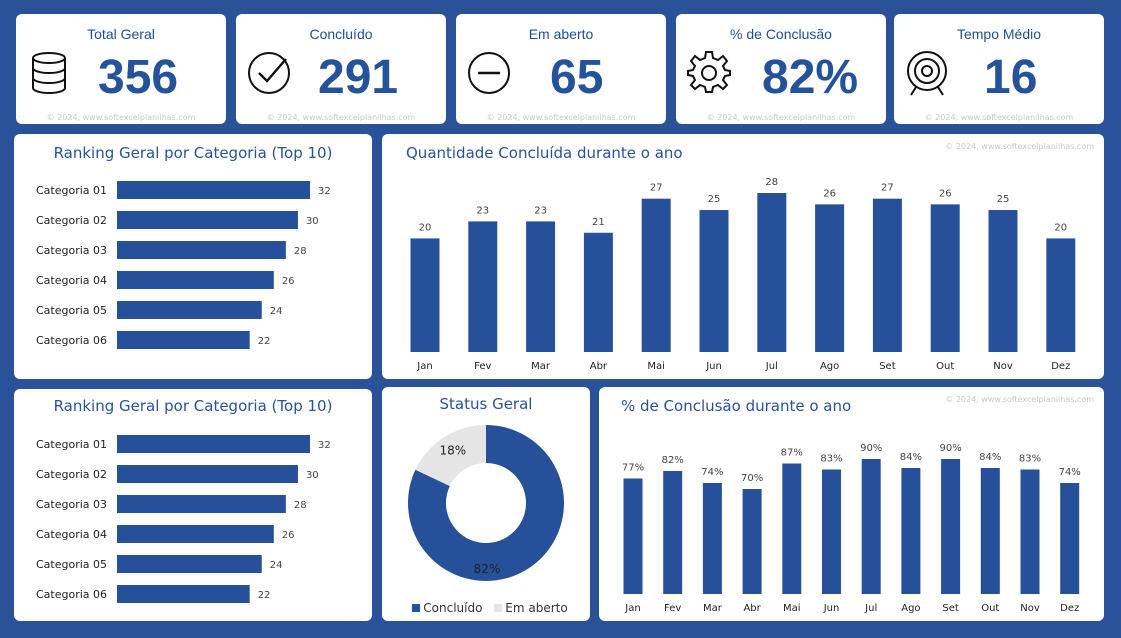 This screenshot has width=1121, height=638. Describe the element at coordinates (1011, 77) in the screenshot. I see `kpi-value: 16` at that location.